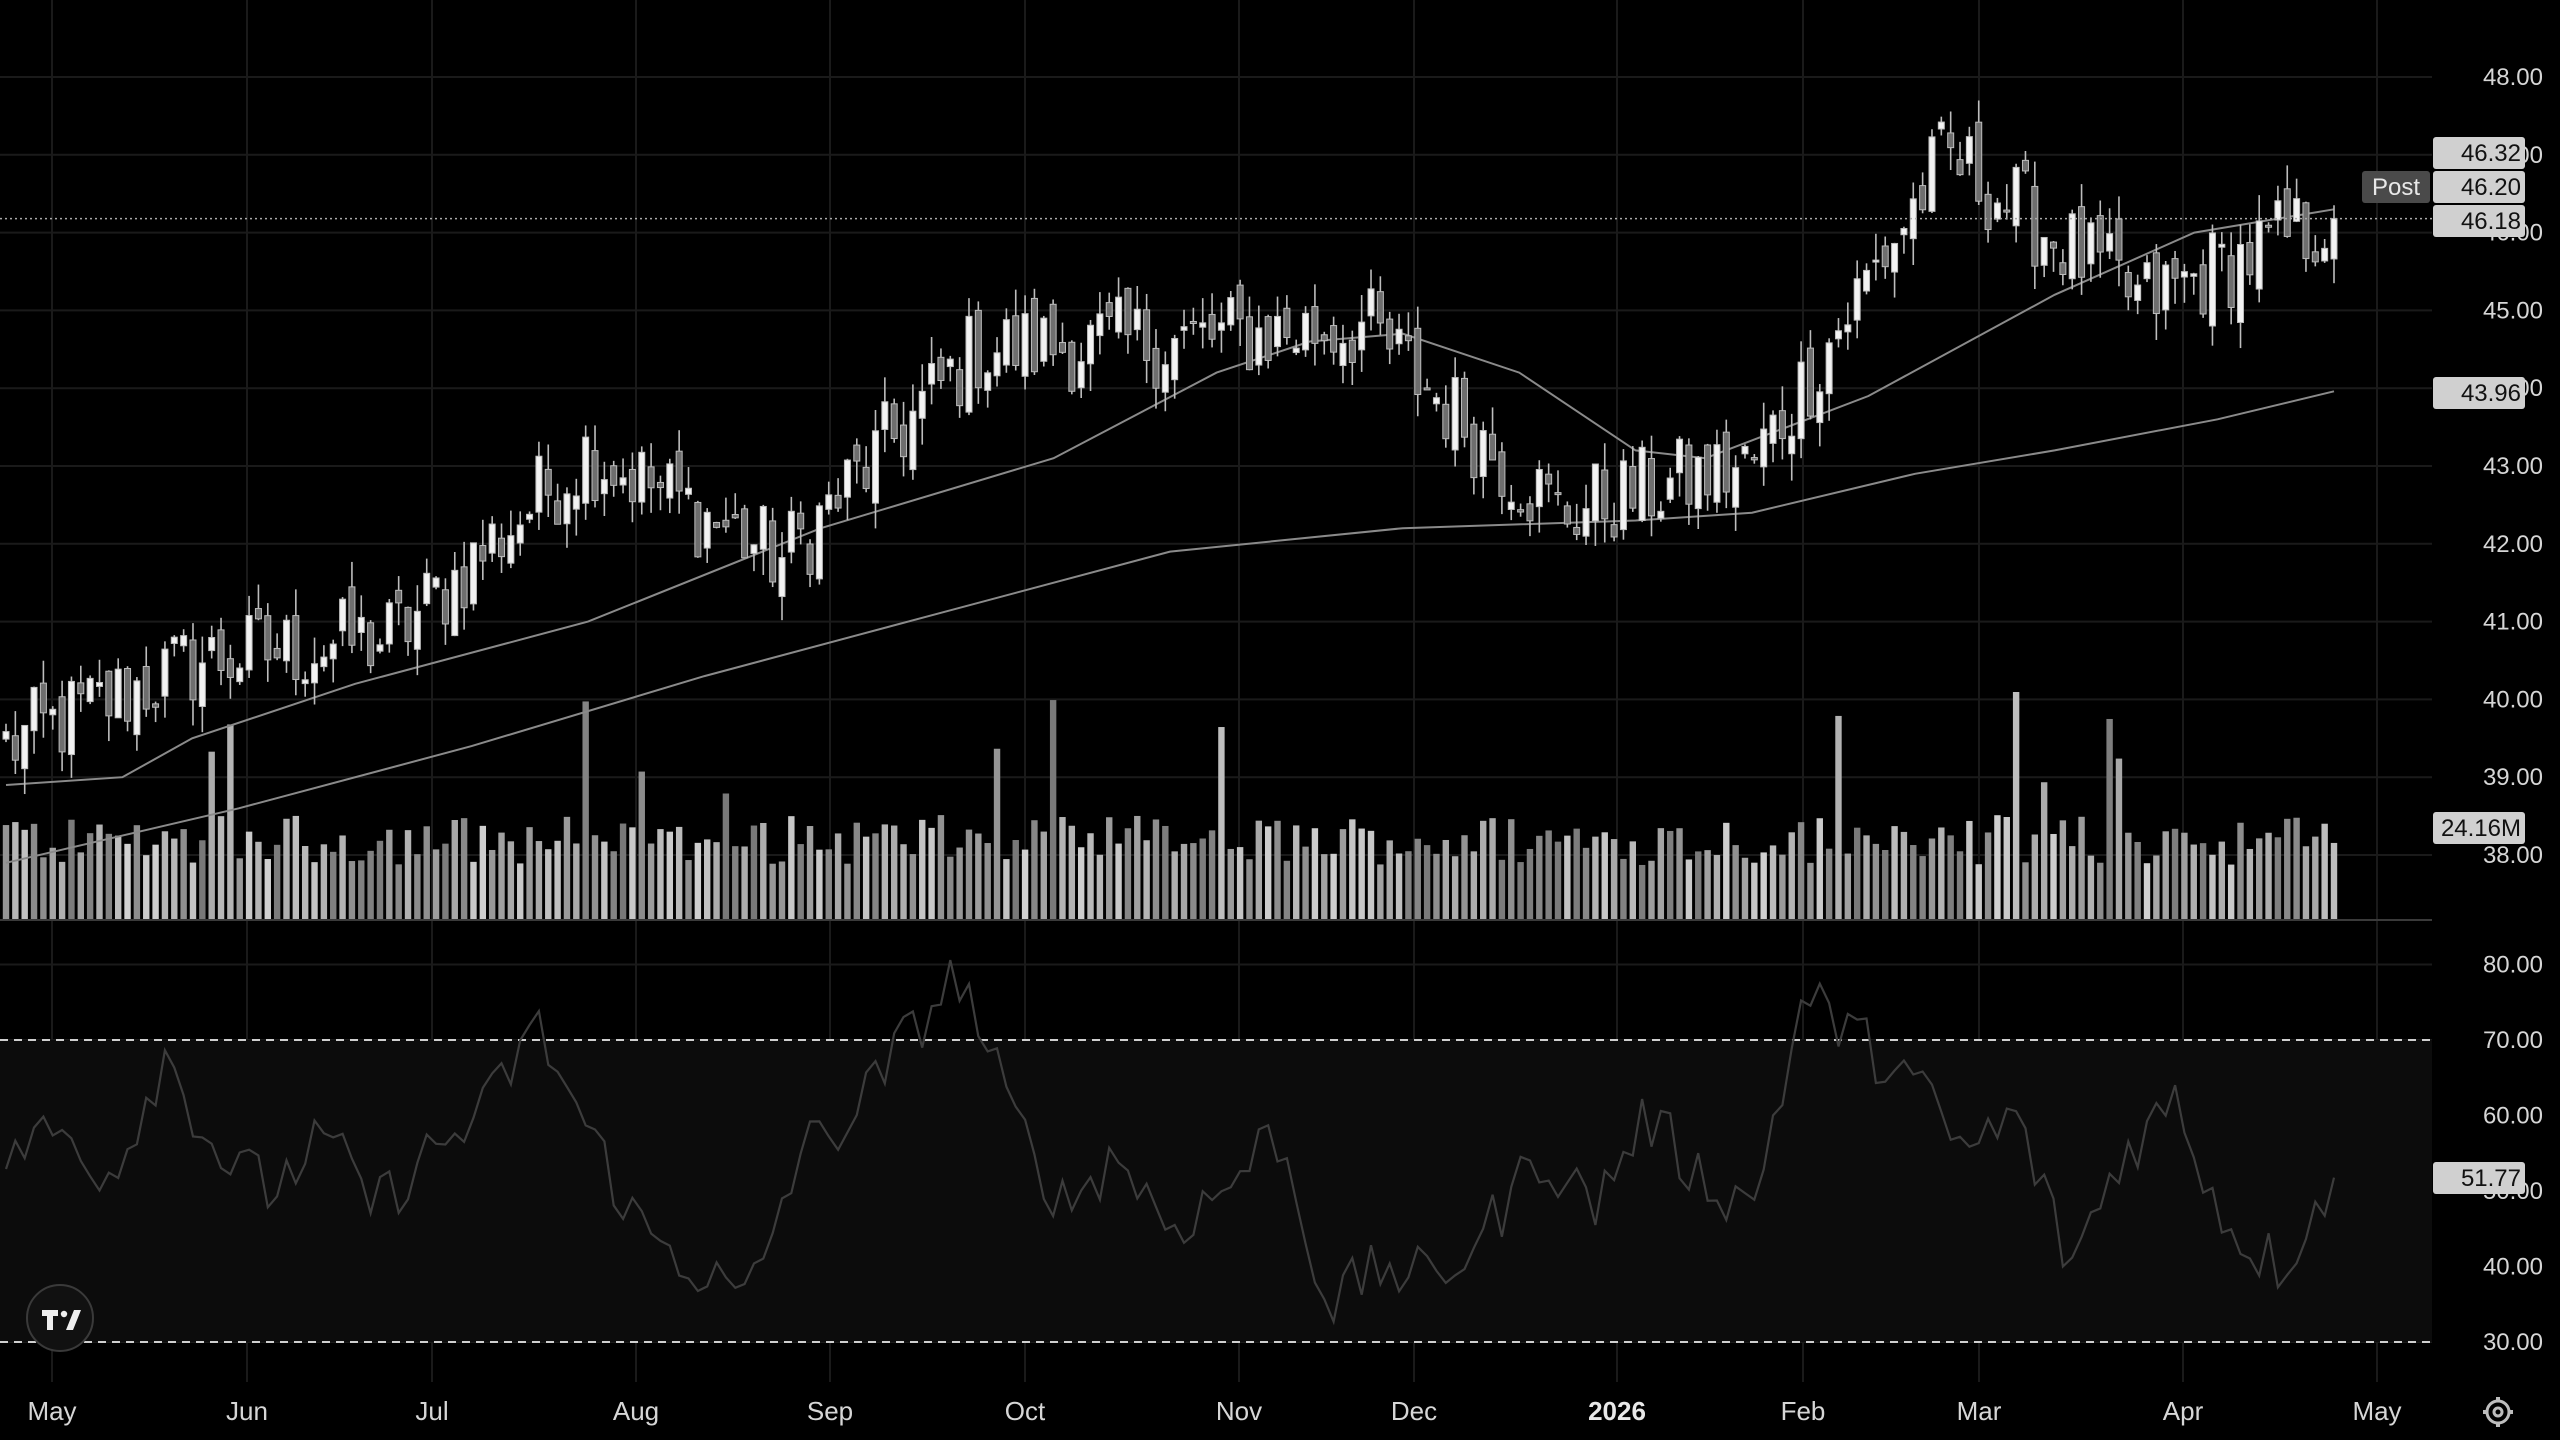 The width and height of the screenshot is (2560, 1440). What do you see at coordinates (2513, 1267) in the screenshot?
I see `rsi-tick-label: 40.00` at bounding box center [2513, 1267].